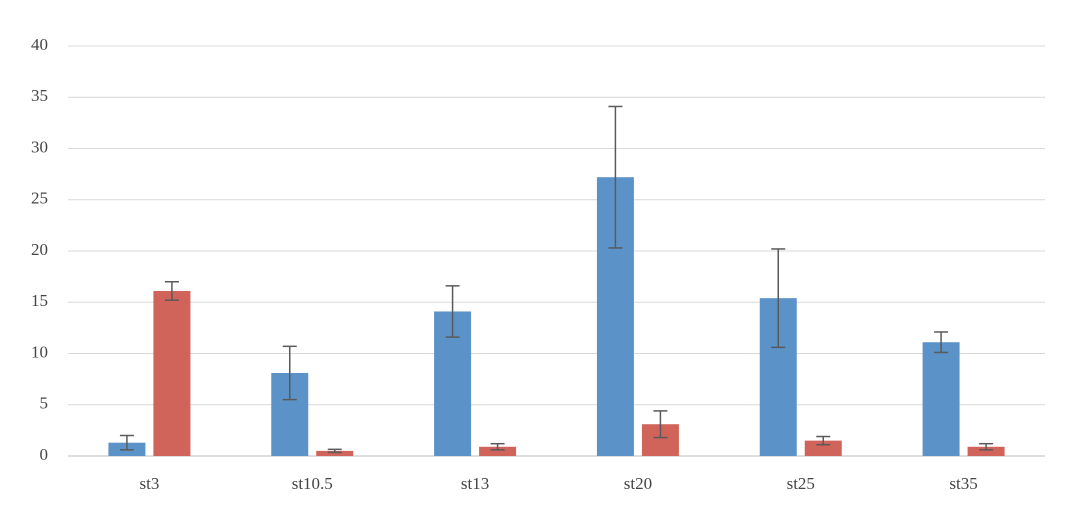 The height and width of the screenshot is (508, 1090). Describe the element at coordinates (801, 483) in the screenshot. I see `x-tick-label: st25` at that location.